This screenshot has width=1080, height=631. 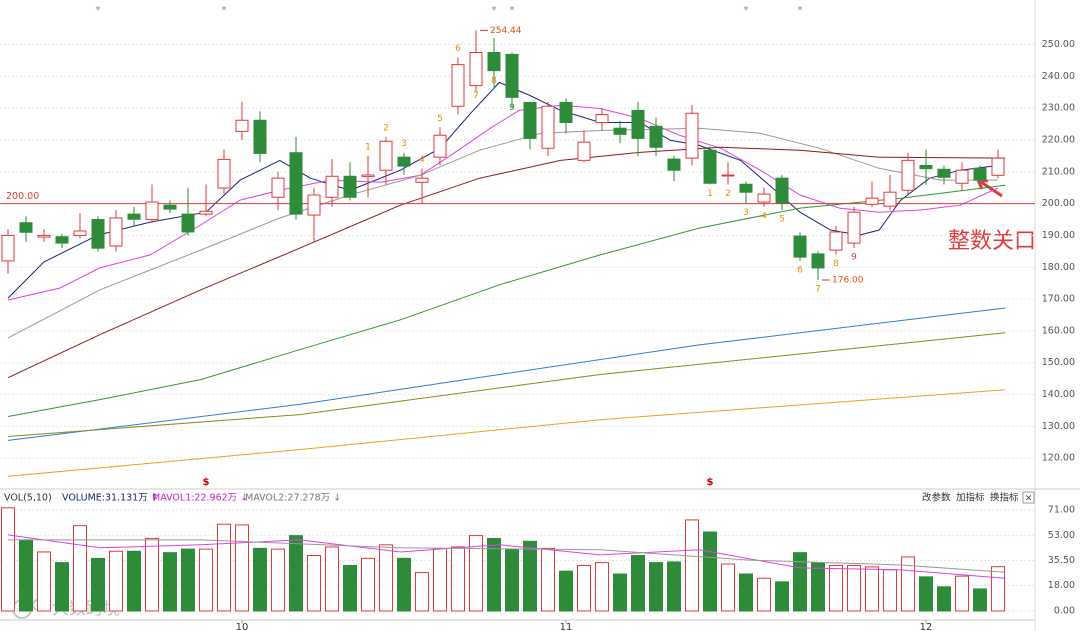 I want to click on y-tick-label: 230.00, so click(x=1058, y=108).